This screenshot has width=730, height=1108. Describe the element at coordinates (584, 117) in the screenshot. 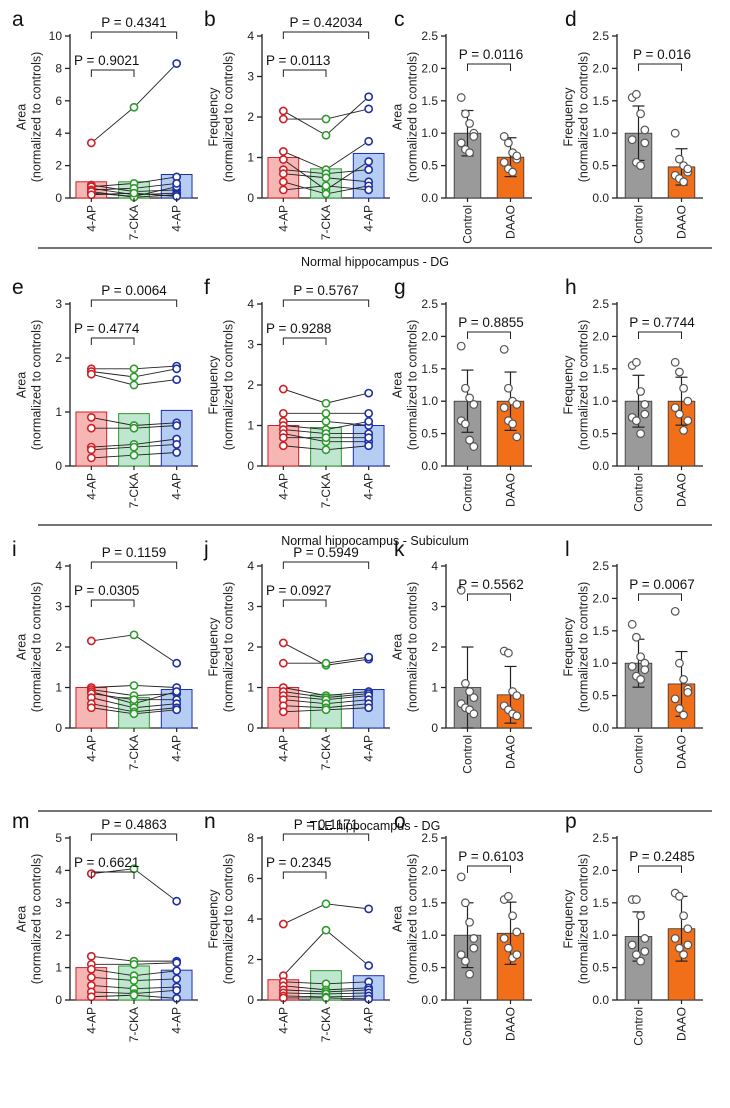

I see `y-axis-label-line2-d: (normalized to controls)` at that location.